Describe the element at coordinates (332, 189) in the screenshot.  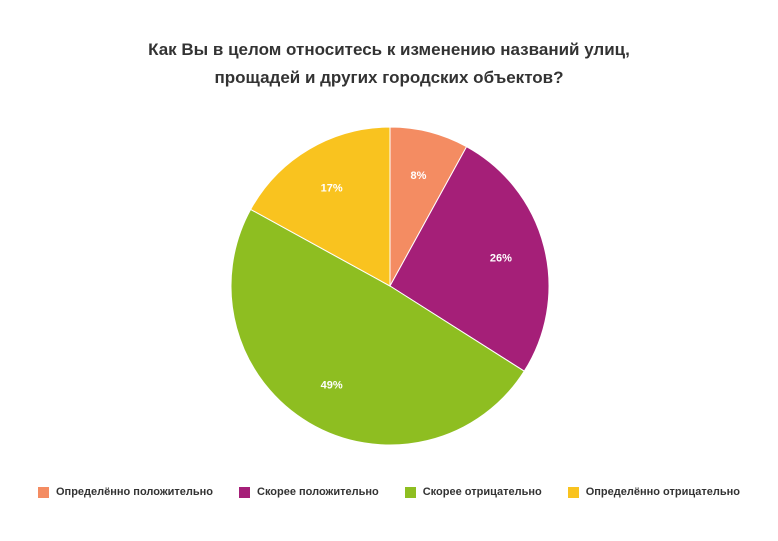
I see `pie-slice-label-3: 17%` at that location.